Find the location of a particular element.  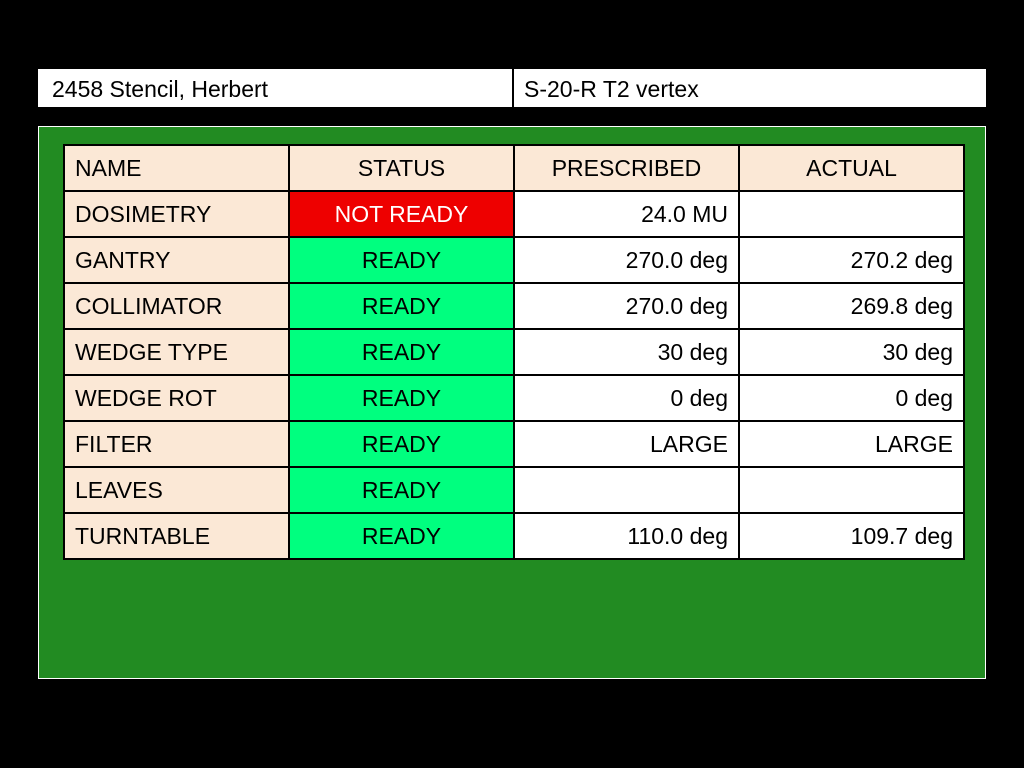

prescribed-value: LARGE is located at coordinates (626, 444).